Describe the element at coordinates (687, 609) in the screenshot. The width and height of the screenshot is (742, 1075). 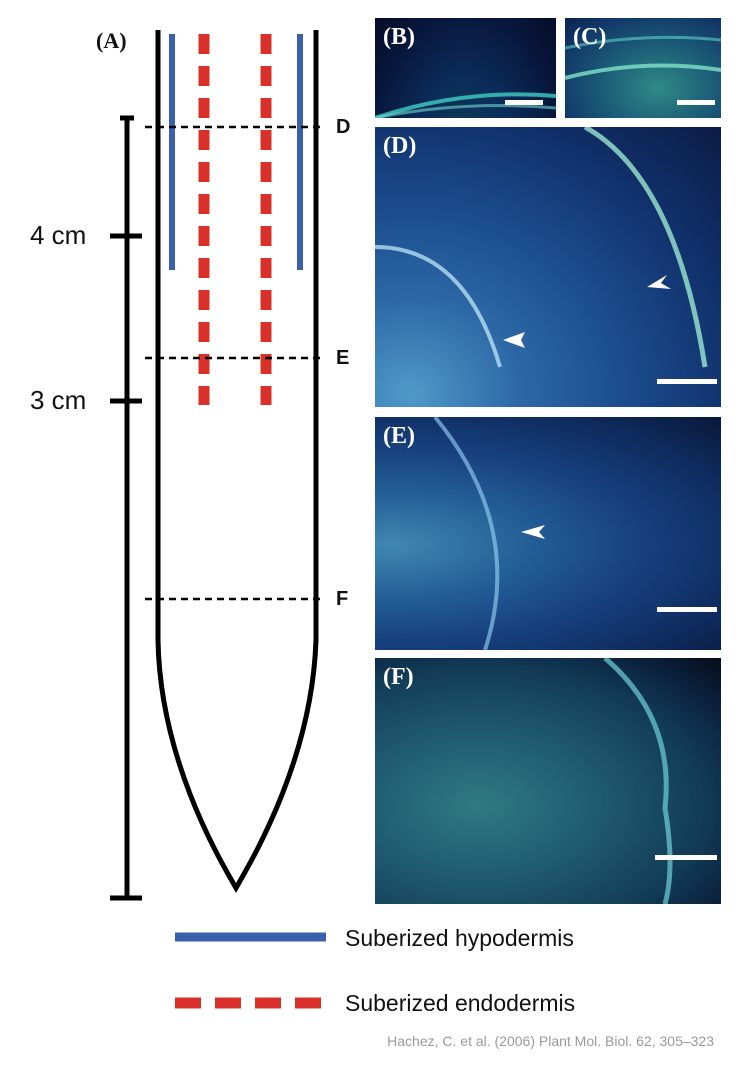
I see `scale-bar-e` at that location.